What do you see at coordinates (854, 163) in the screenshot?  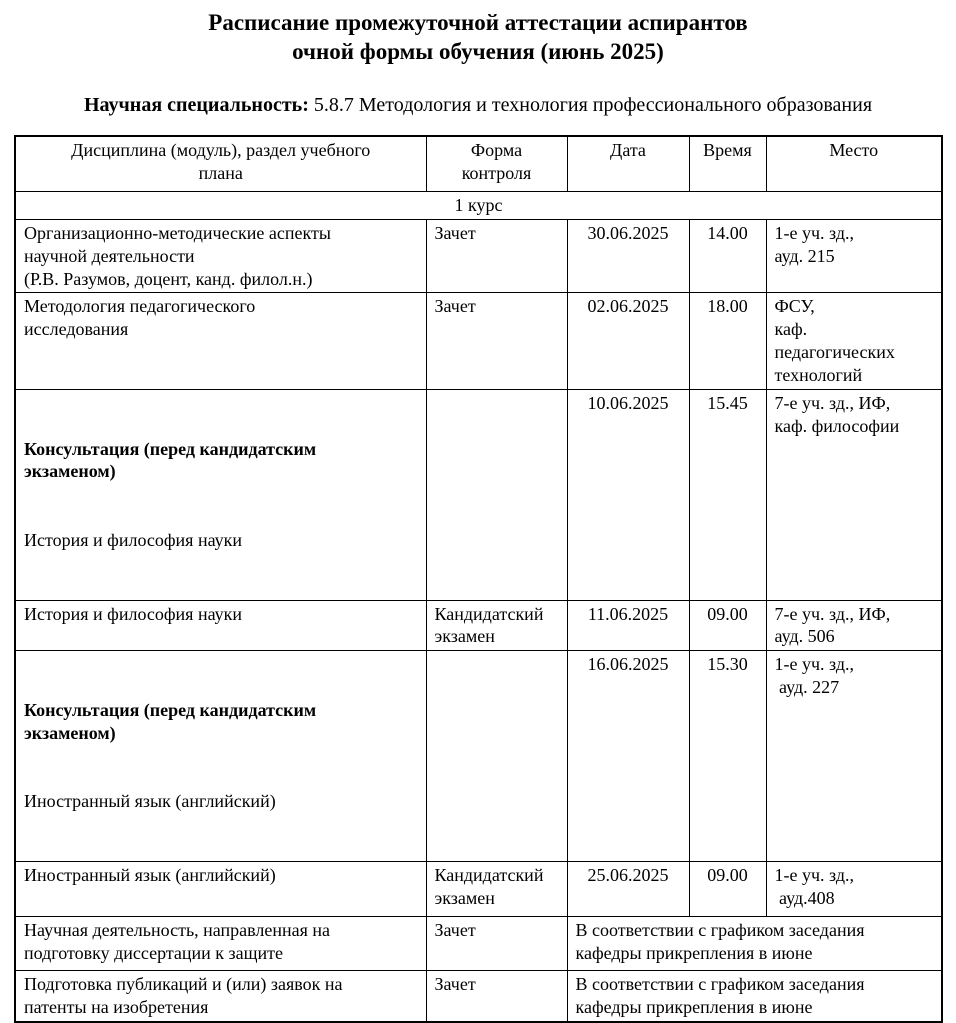 I see `header-place: Место` at bounding box center [854, 163].